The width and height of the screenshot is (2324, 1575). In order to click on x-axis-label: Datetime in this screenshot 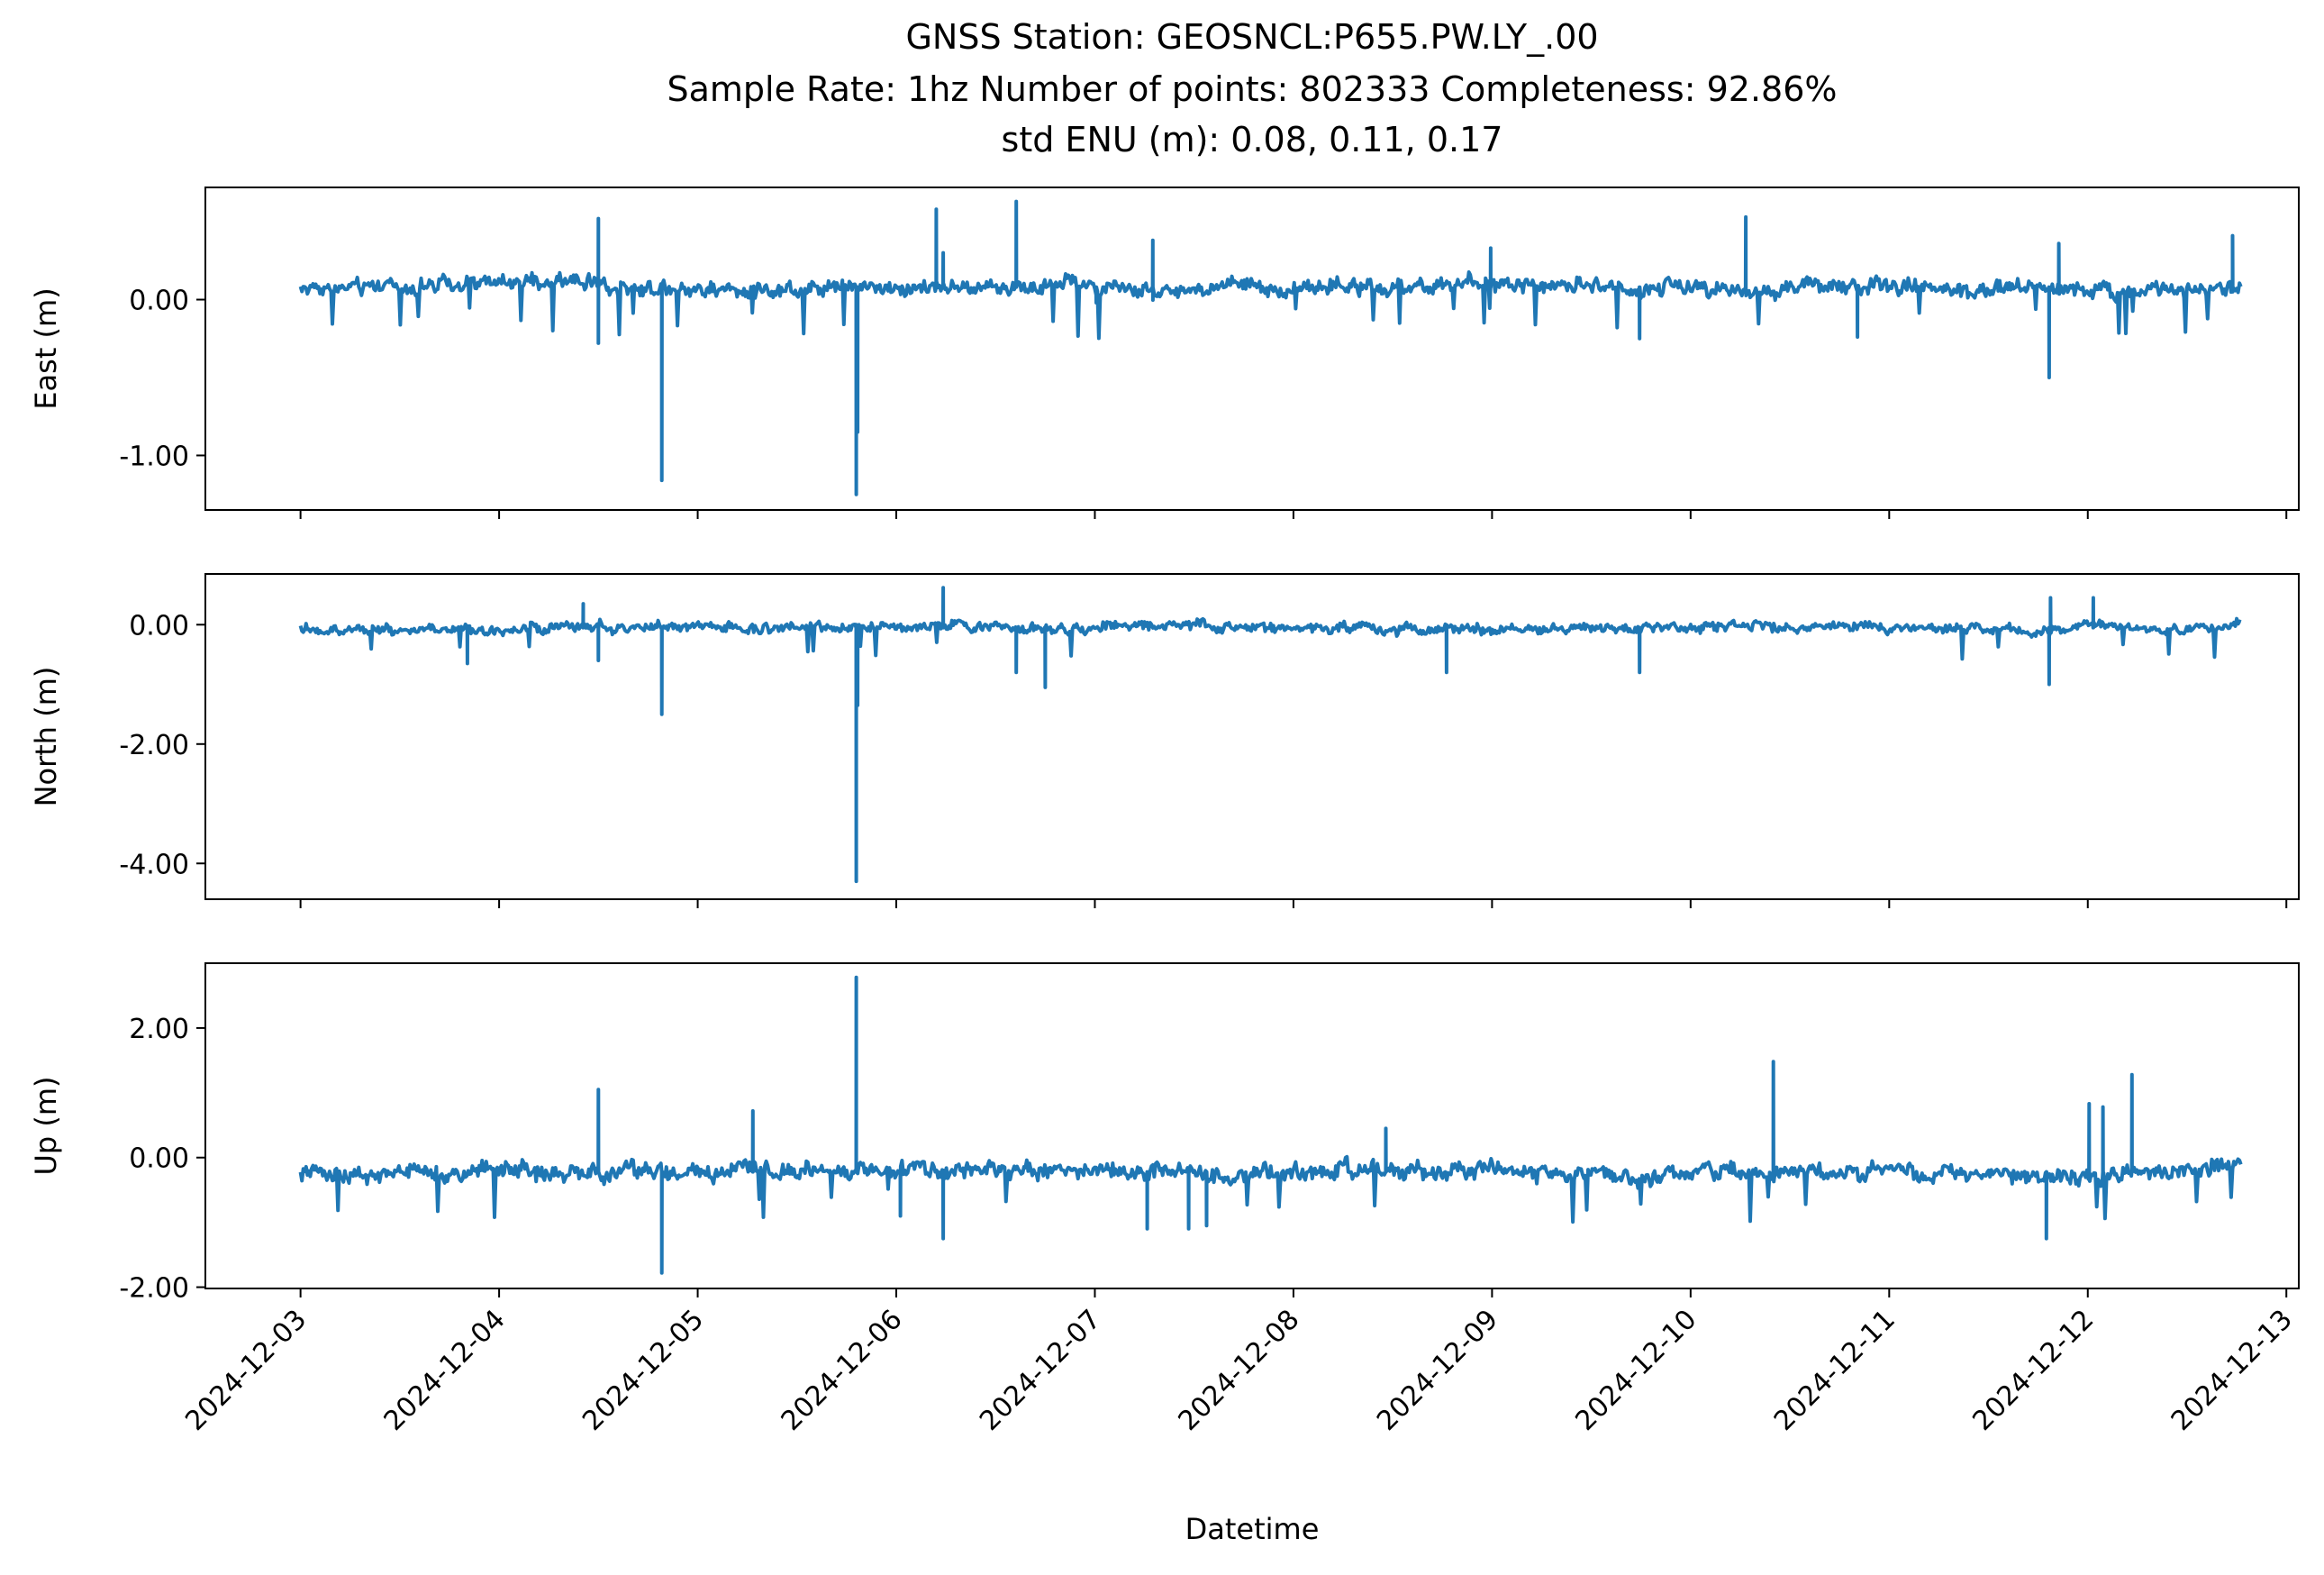, I will do `click(1252, 1529)`.